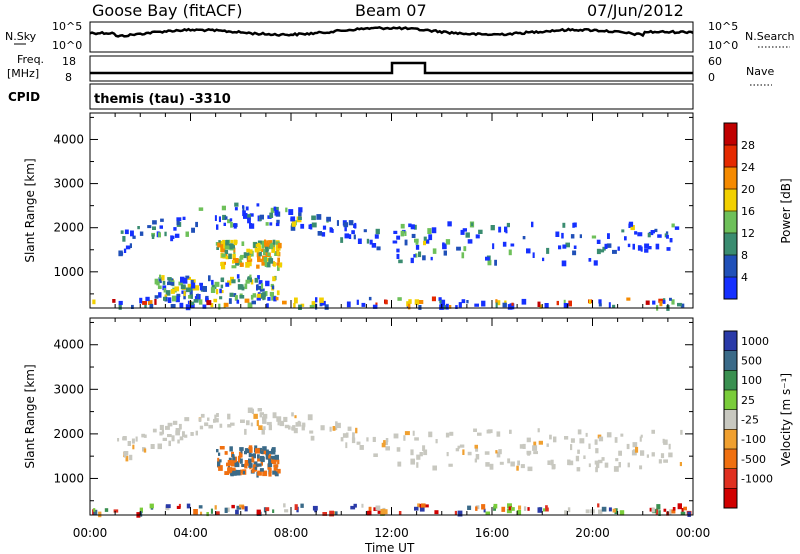  I want to click on x-tick-label: 00:00, so click(90, 533).